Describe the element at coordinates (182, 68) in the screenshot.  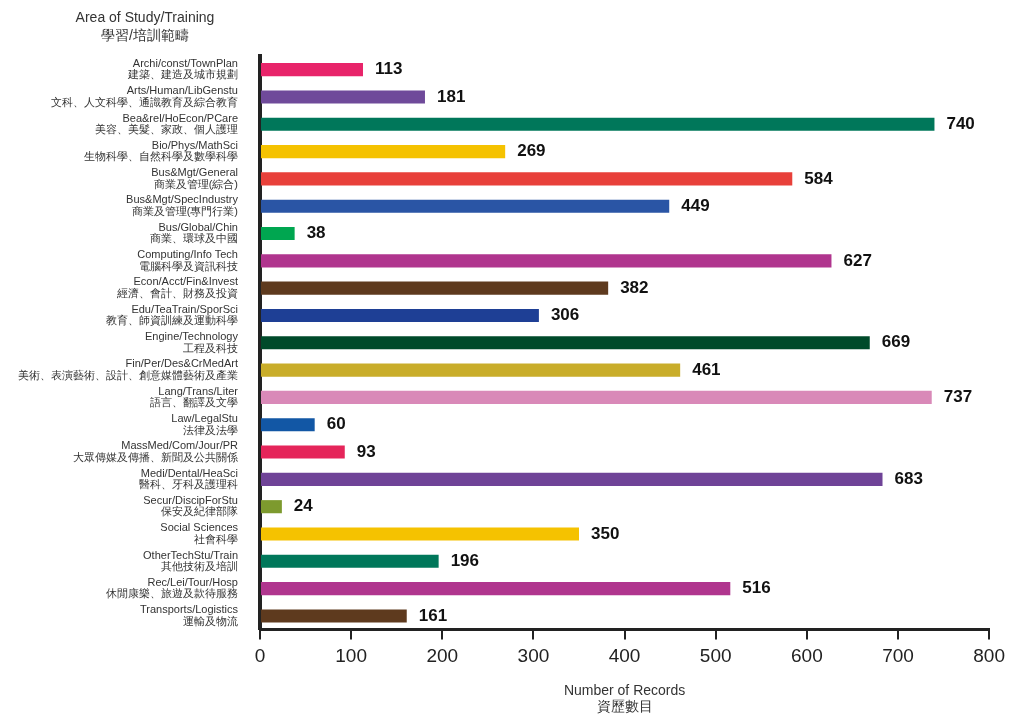
I see `y-tick-label: Archi/const/TownPlan 建築、建造及城市規劃` at that location.